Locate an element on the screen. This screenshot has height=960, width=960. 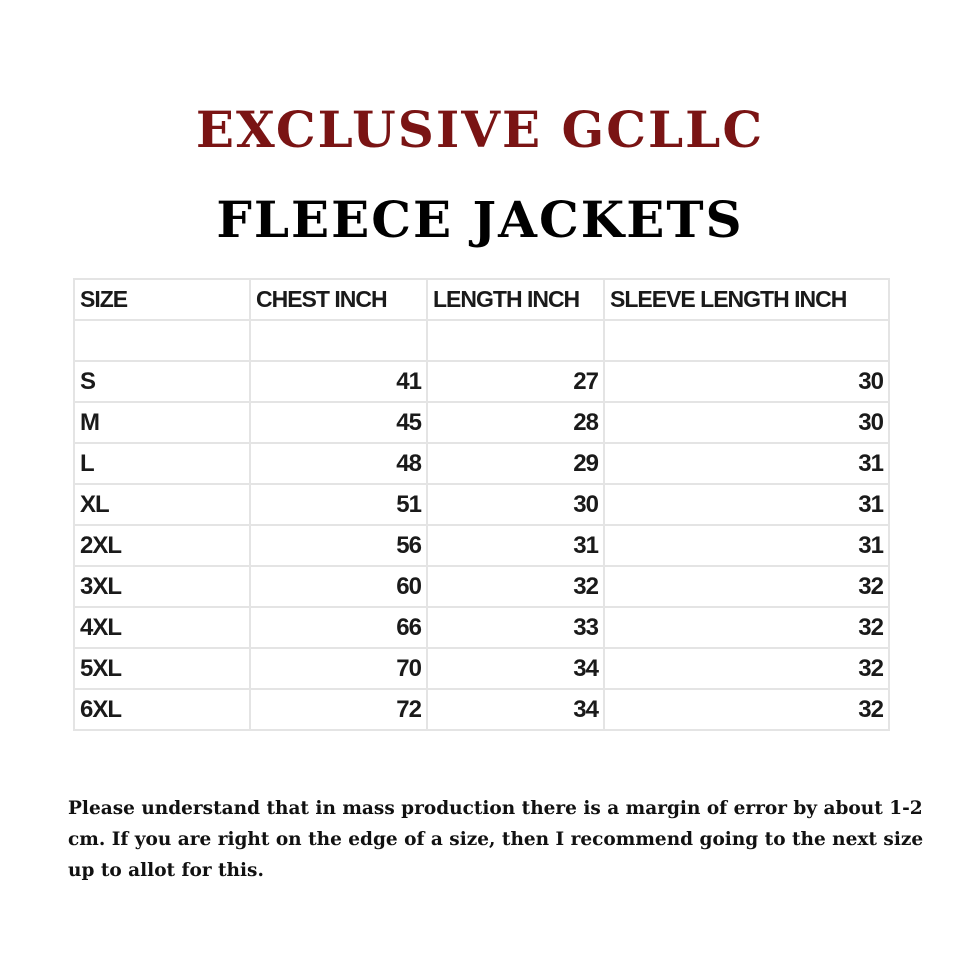
chest-cell: 41 is located at coordinates (338, 381).